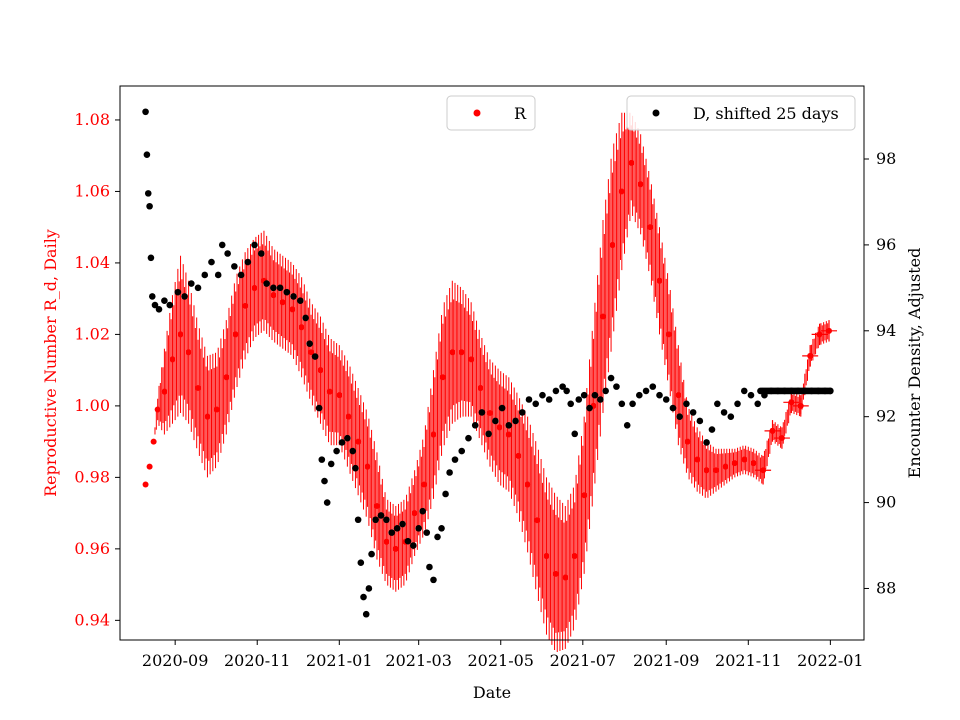 This screenshot has height=720, width=960. What do you see at coordinates (92, 119) in the screenshot?
I see `left-y-tick-label: 1.08` at bounding box center [92, 119].